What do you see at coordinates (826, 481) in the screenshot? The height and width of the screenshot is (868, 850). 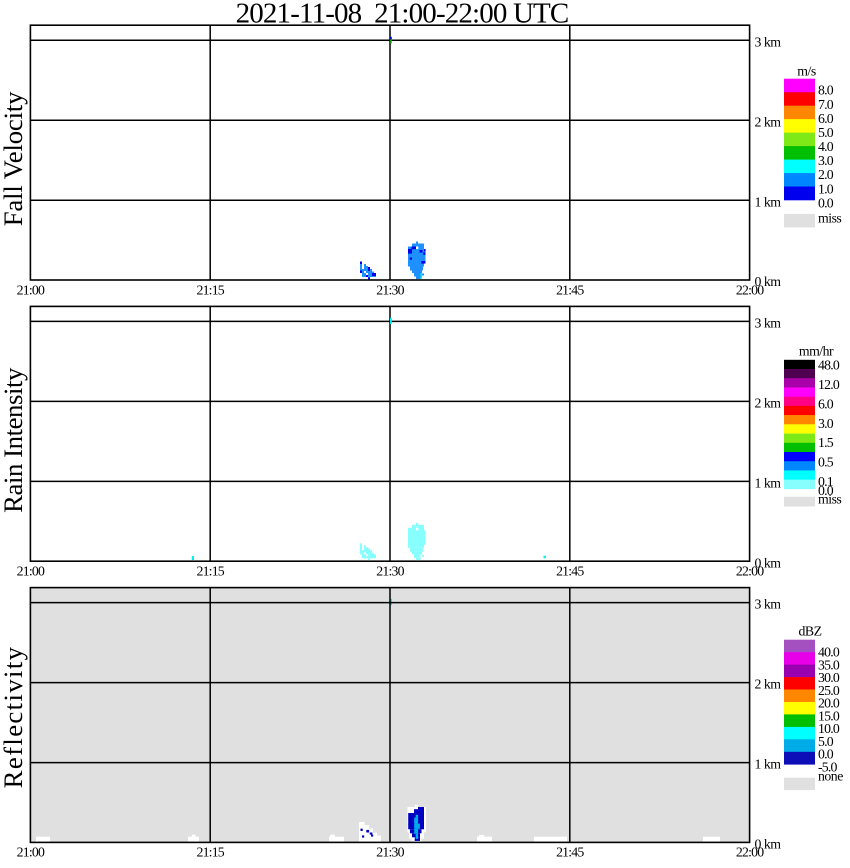 I see `svg-text: 0.1` at bounding box center [826, 481].